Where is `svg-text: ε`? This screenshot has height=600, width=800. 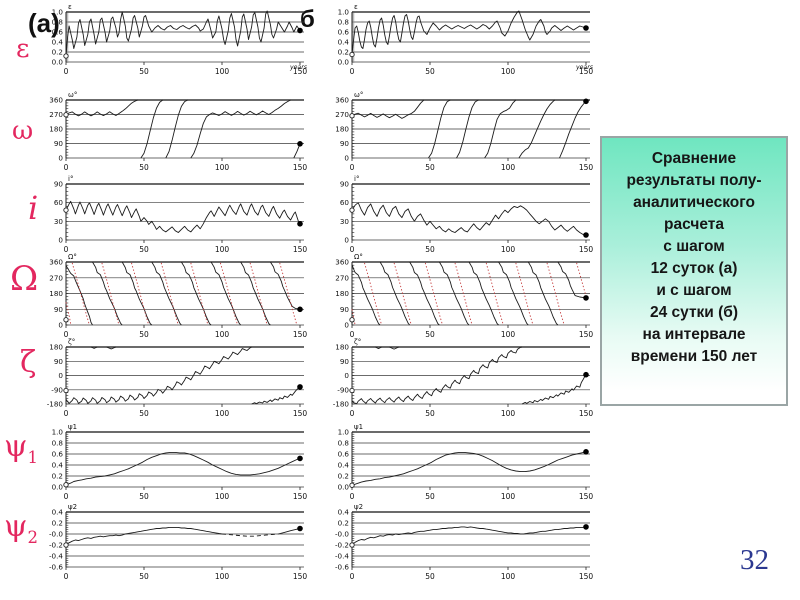
svg-text: ε is located at coordinates (70, 7).